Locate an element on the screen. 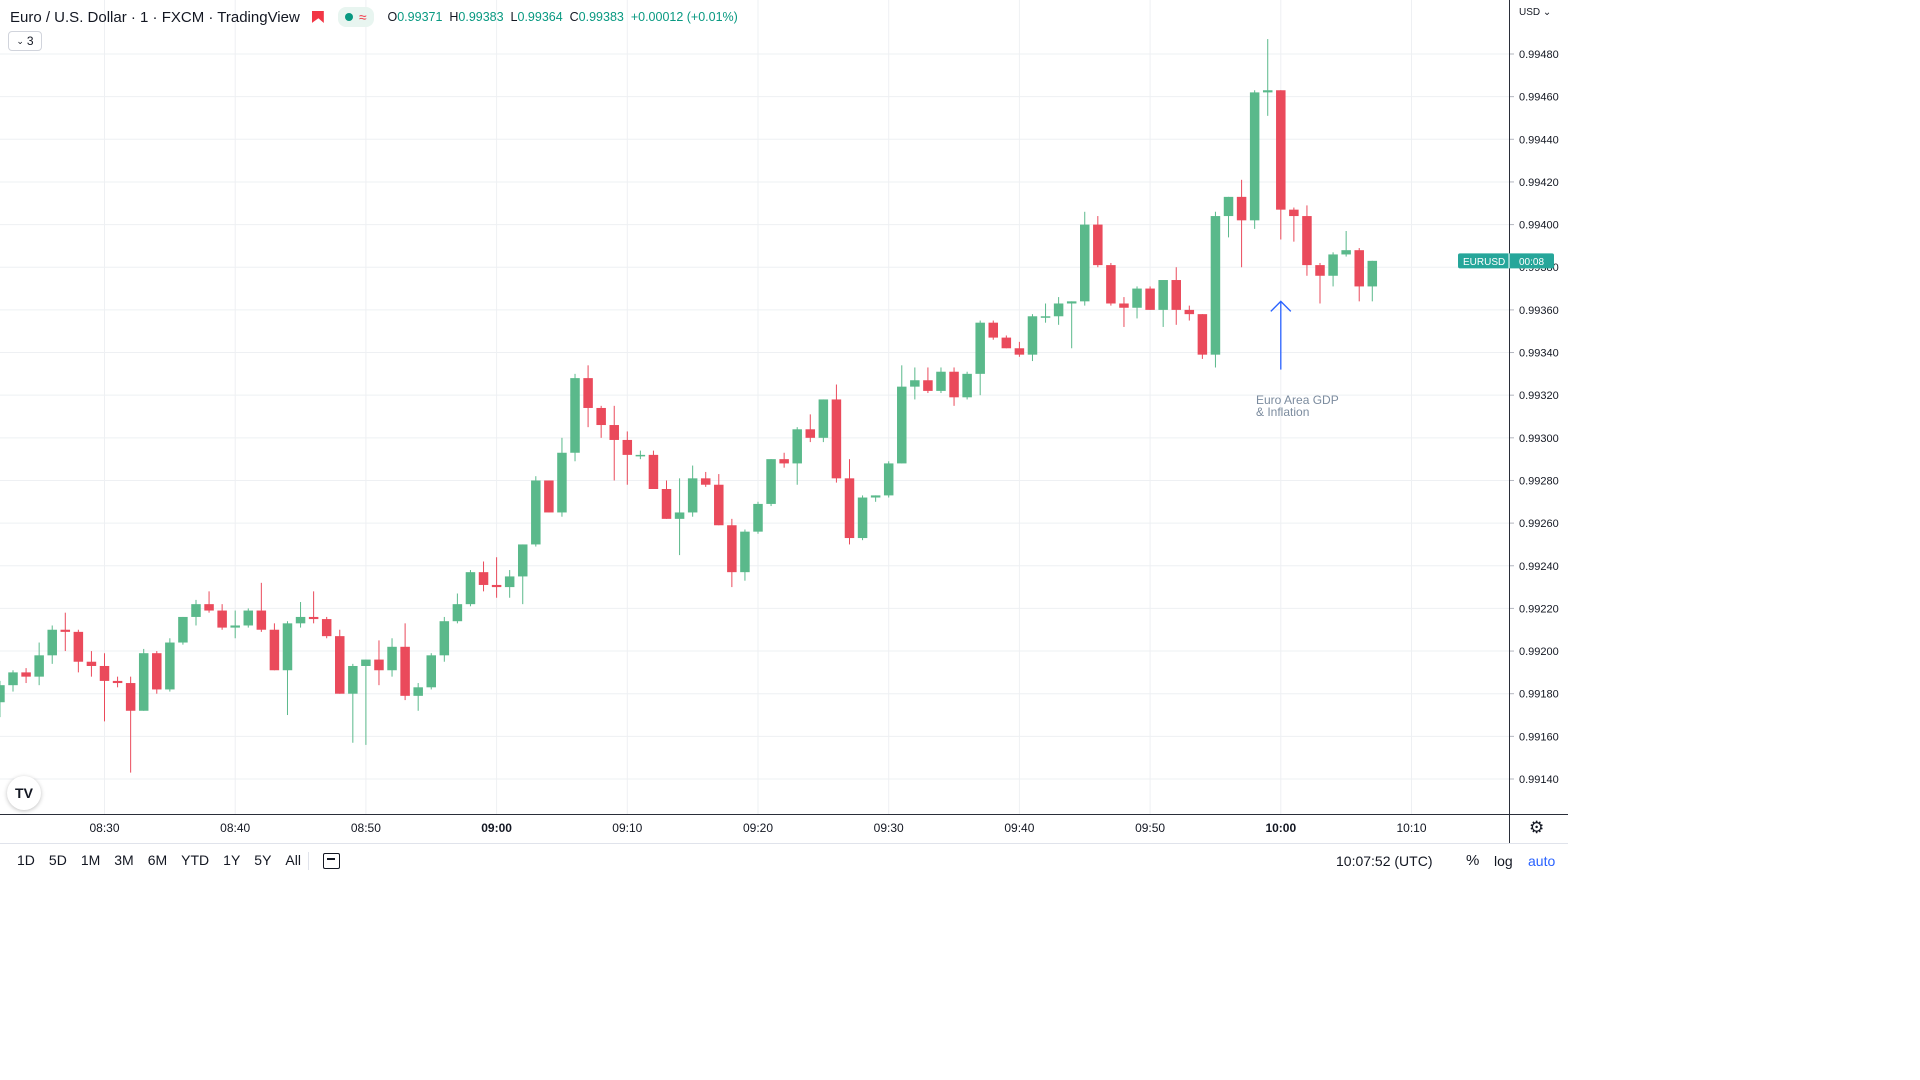  range-button-5y: 5Y is located at coordinates (263, 860).